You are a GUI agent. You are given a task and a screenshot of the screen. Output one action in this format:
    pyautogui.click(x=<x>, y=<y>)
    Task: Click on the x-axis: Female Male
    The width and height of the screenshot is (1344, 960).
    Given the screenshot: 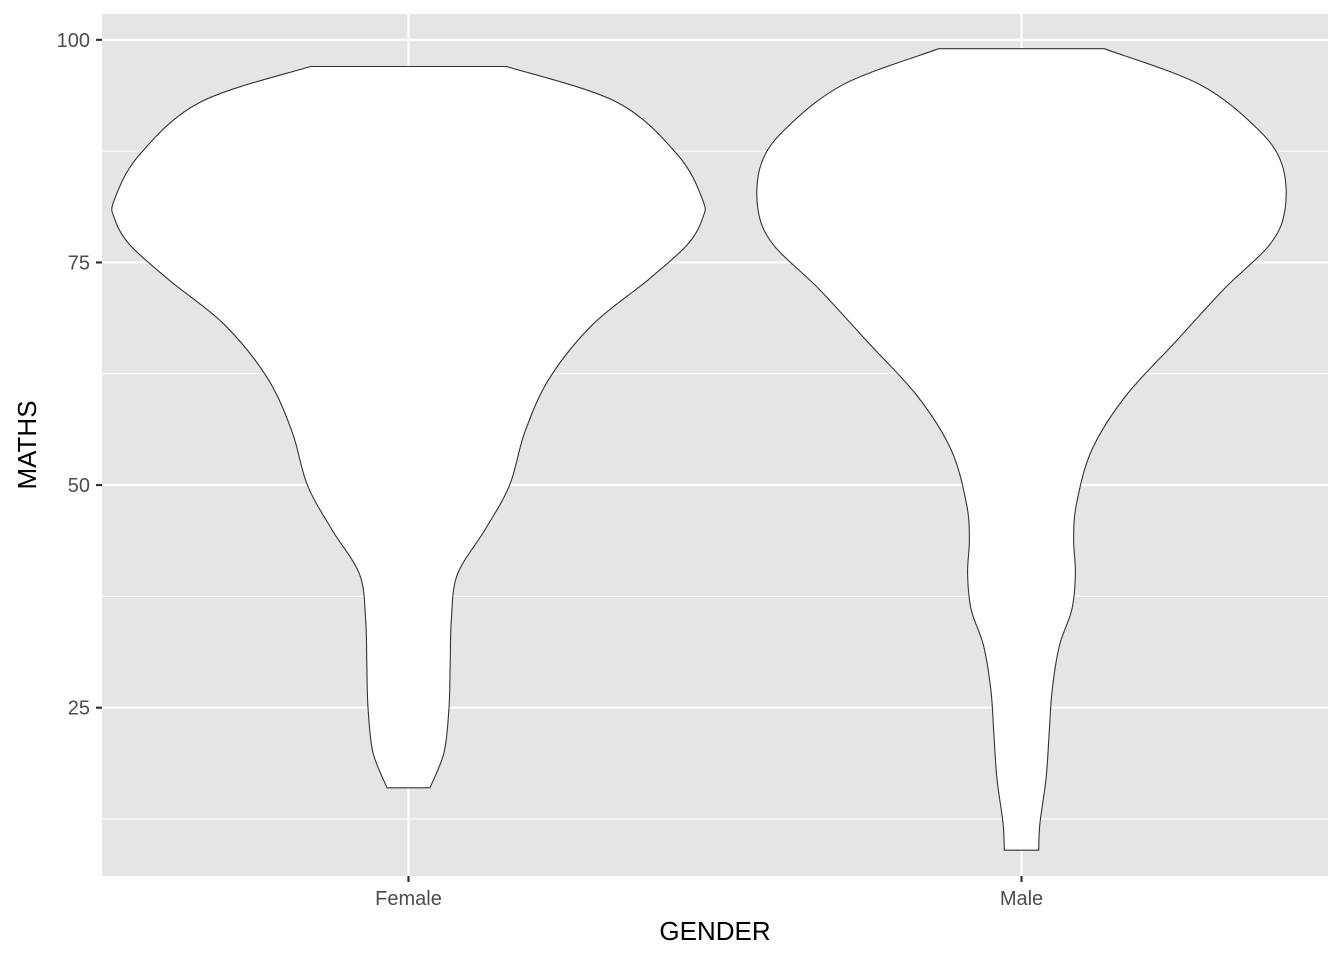 What is the action you would take?
    pyautogui.click(x=709, y=893)
    